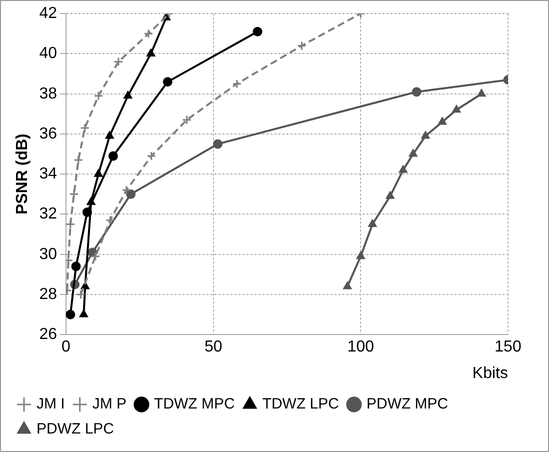 The width and height of the screenshot is (549, 452). I want to click on x-axis-title: Kbits, so click(490, 373).